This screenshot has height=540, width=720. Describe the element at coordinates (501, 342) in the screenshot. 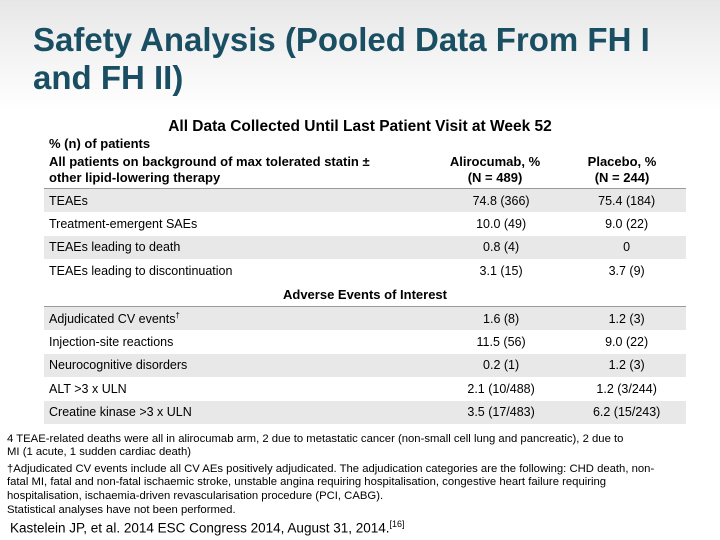

I see `alirocumab-value: 11.5 (56)` at that location.